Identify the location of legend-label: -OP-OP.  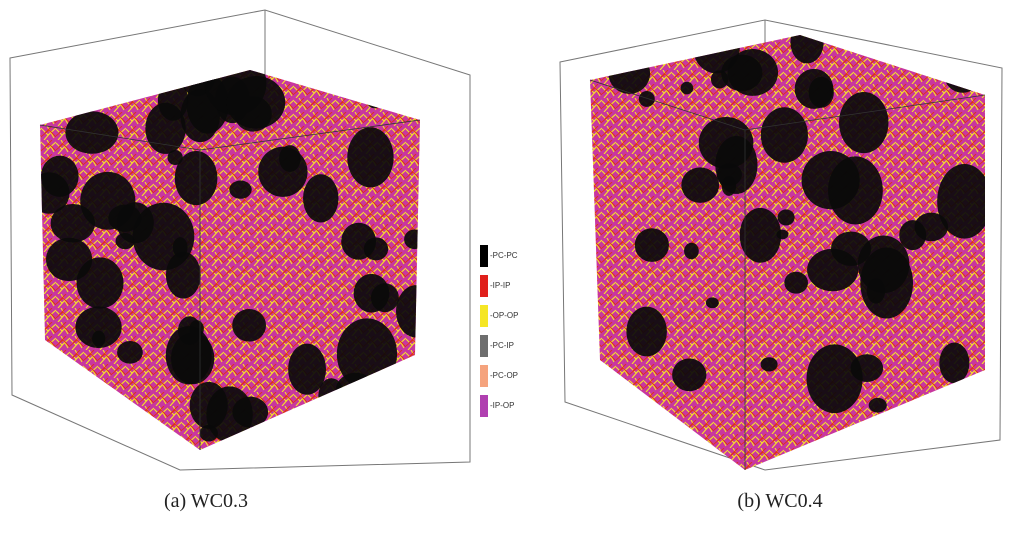
(504, 315).